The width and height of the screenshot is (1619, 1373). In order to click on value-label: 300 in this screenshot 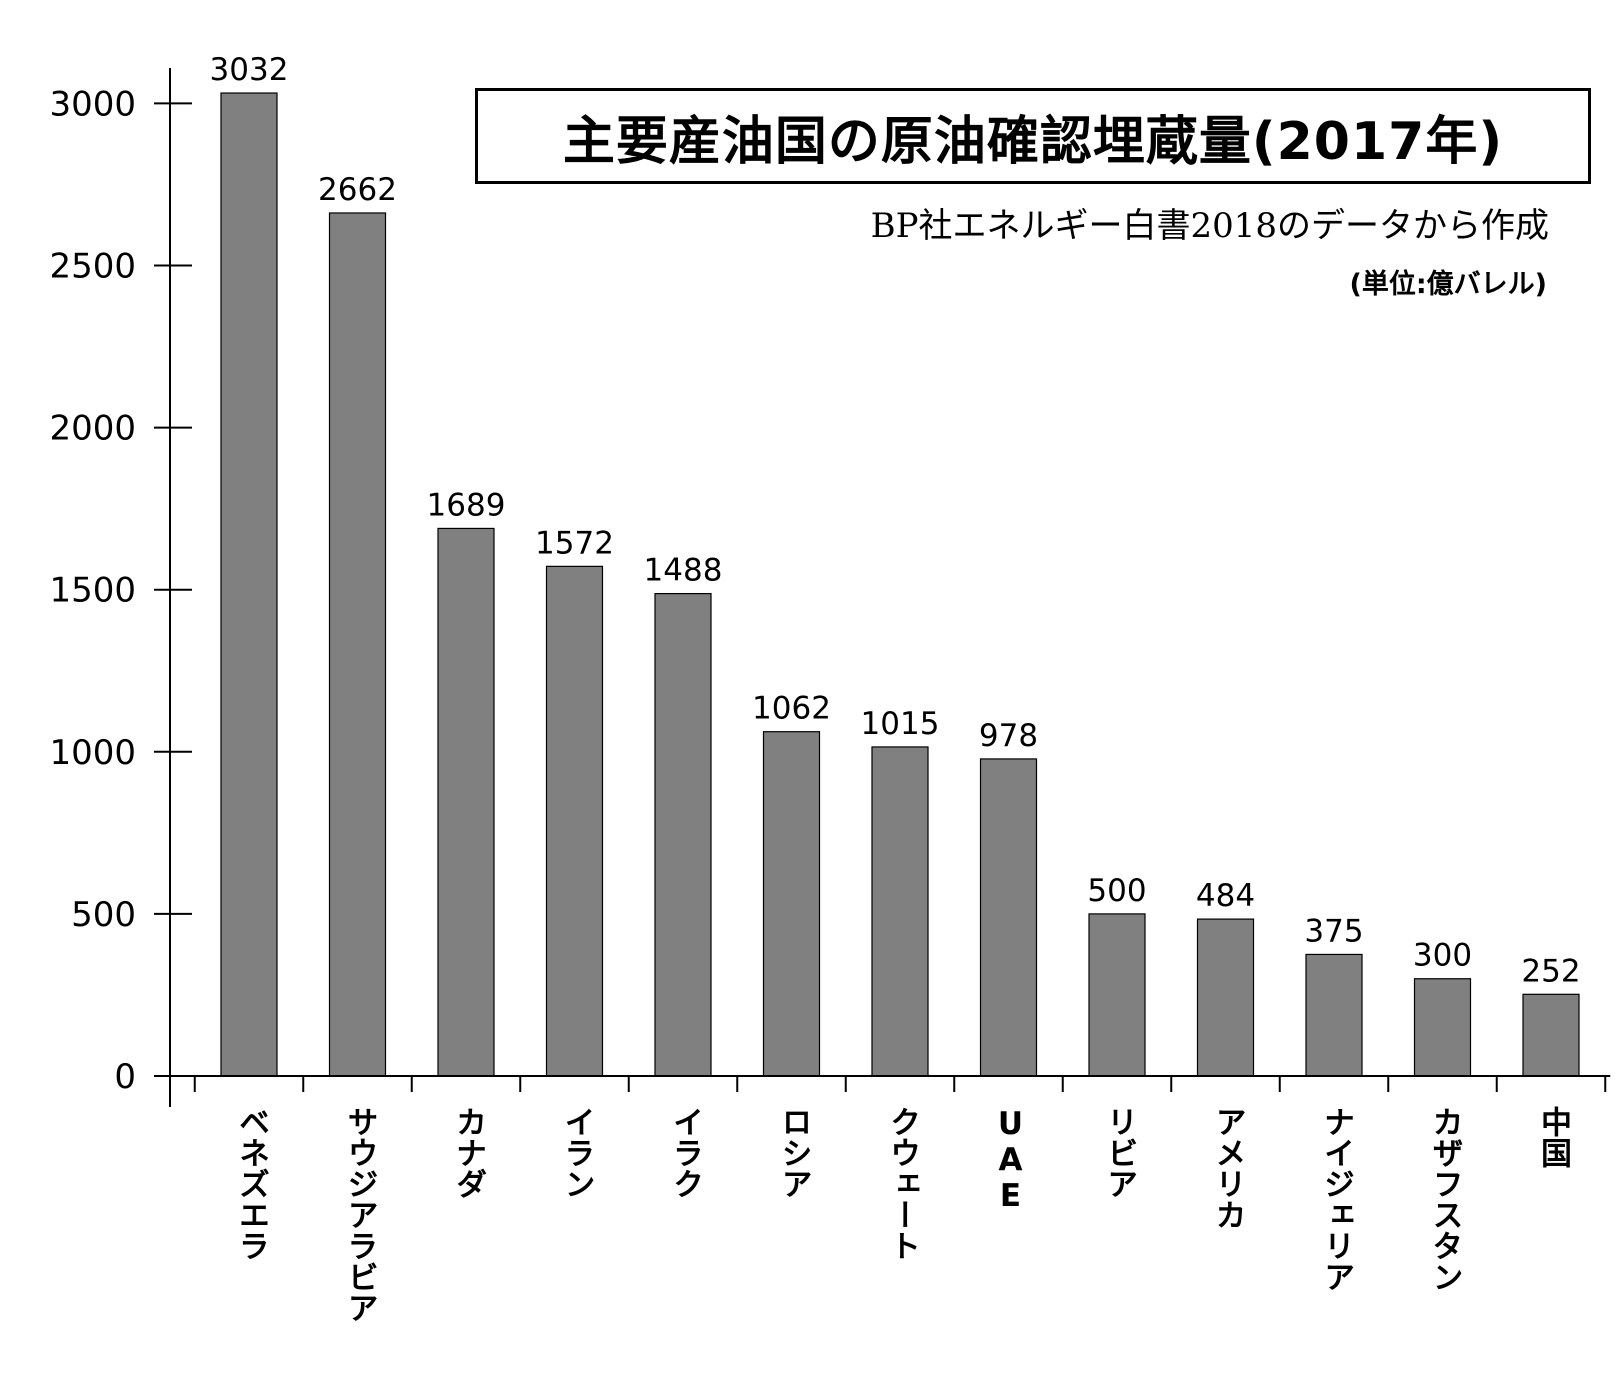, I will do `click(1442, 956)`.